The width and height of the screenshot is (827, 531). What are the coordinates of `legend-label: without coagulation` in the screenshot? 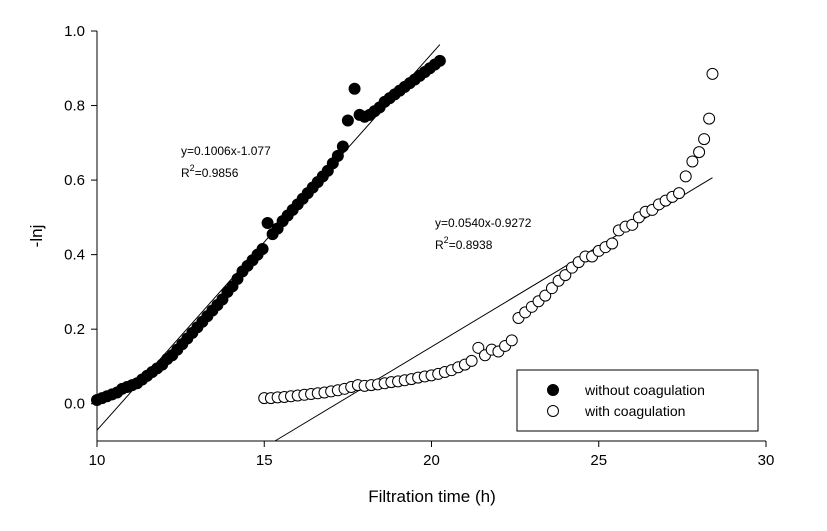 It's located at (644, 390).